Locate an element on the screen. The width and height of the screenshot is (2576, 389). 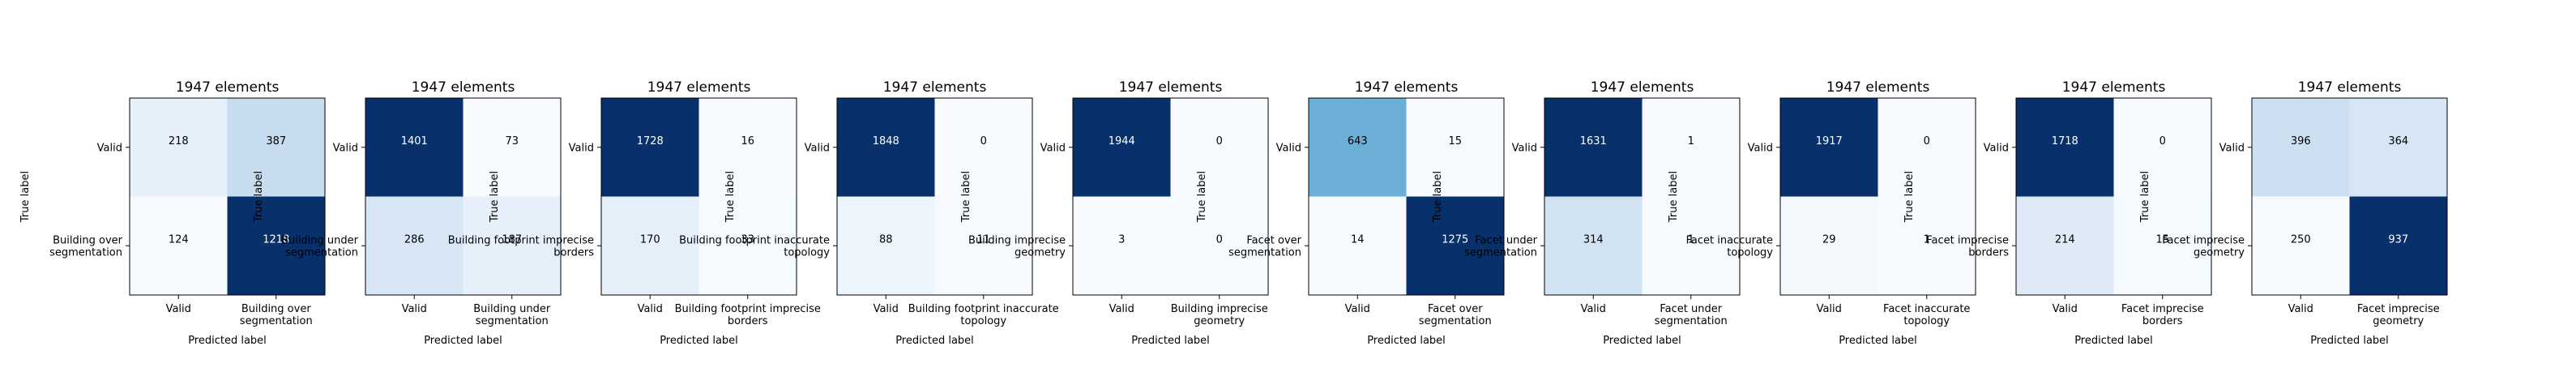
y-tick-label: Facet over segmentation is located at coordinates (1265, 247).